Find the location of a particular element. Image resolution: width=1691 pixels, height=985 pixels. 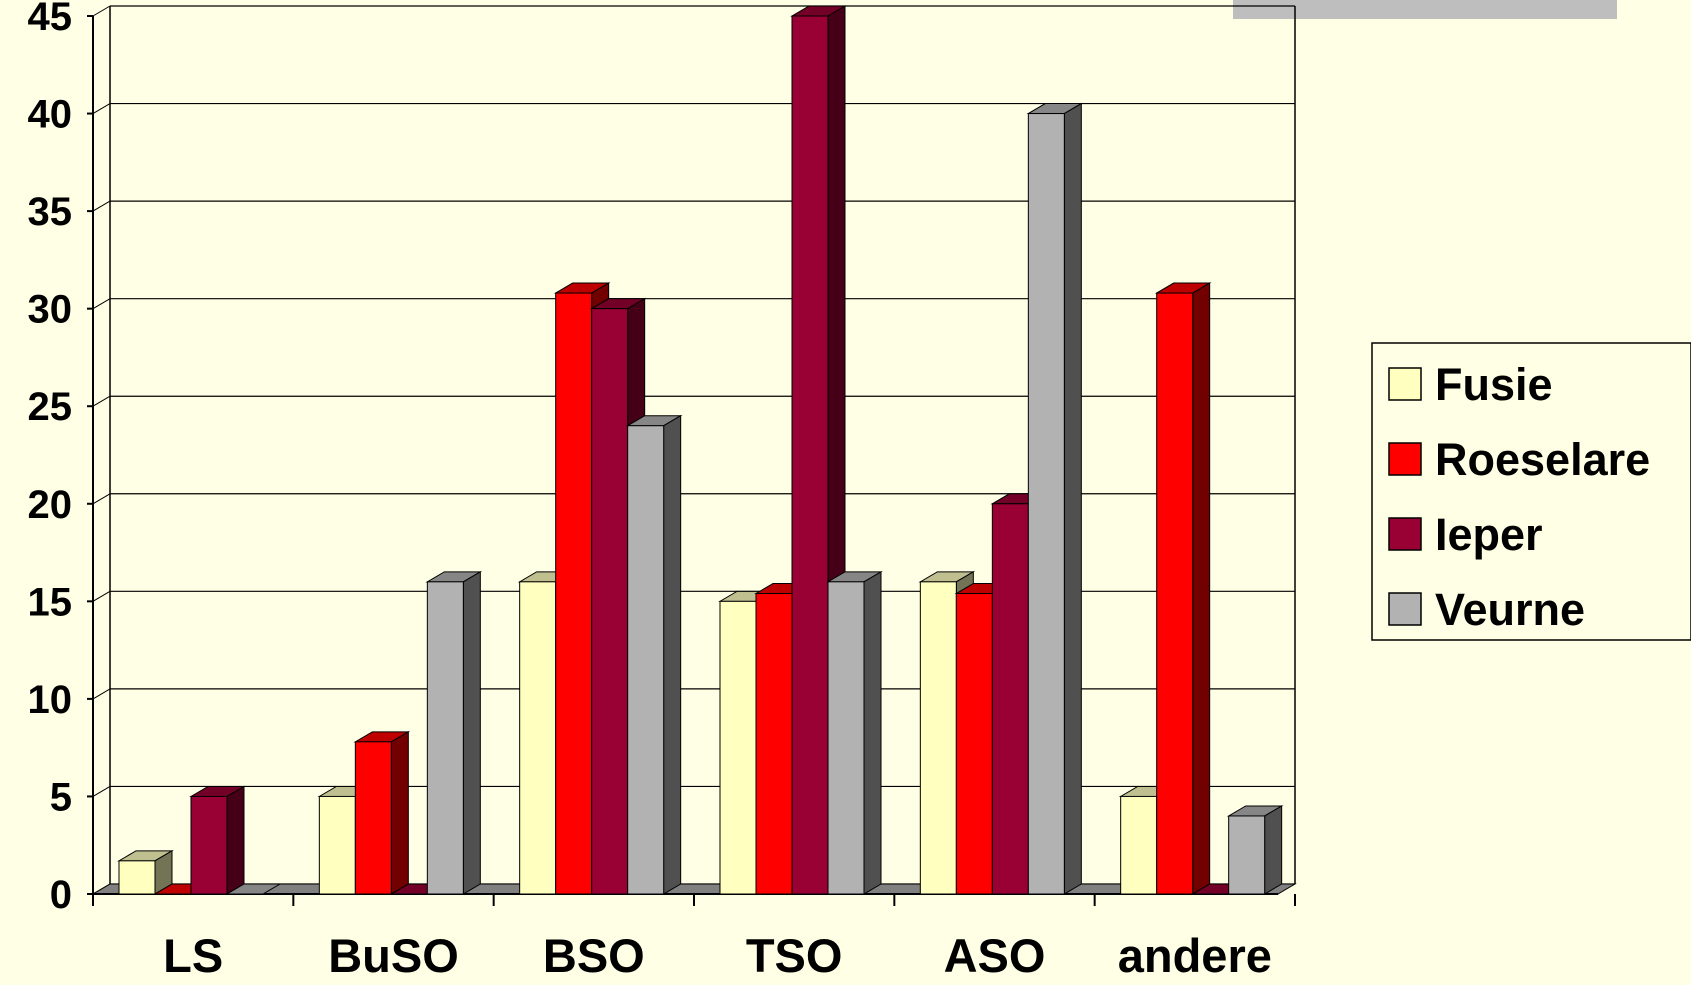

legend-label: Roeselare is located at coordinates (1542, 459).